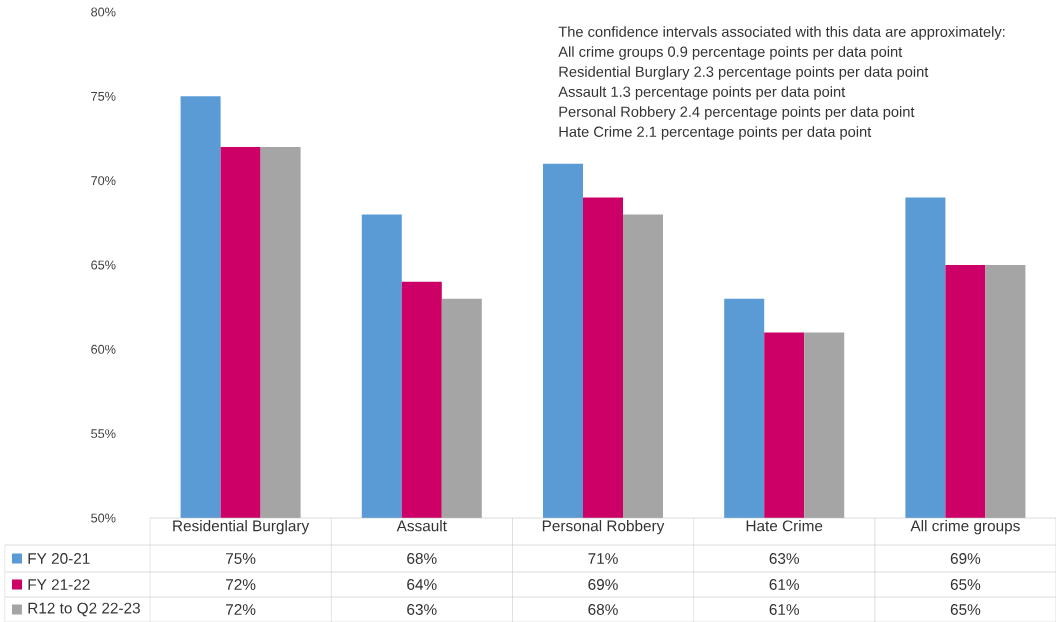 This screenshot has height=622, width=1056. I want to click on annotation: The confidence intervals associated with this data are approximately:, so click(781, 33).